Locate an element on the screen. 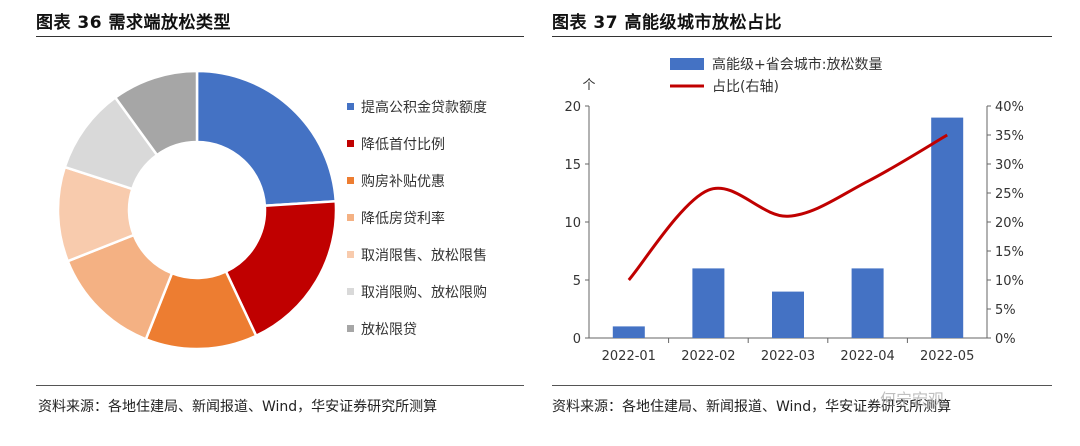  legend-item: 提高公积金贷款额度 is located at coordinates (417, 106).